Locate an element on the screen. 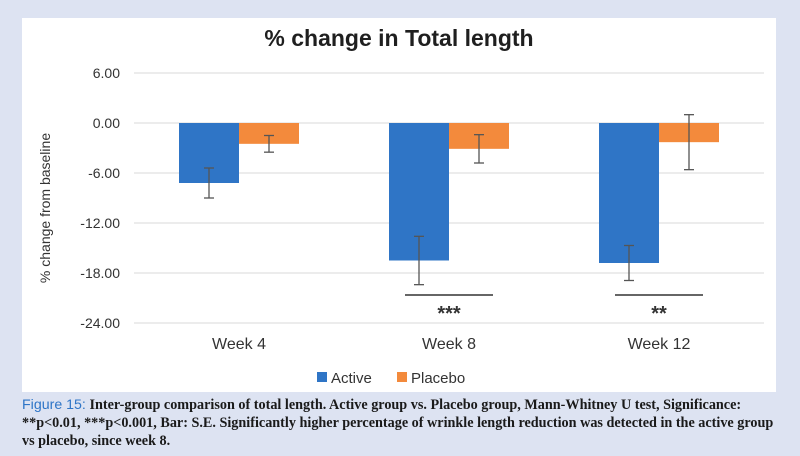 The width and height of the screenshot is (800, 456). y-tick-label: 6.00 is located at coordinates (106, 73).